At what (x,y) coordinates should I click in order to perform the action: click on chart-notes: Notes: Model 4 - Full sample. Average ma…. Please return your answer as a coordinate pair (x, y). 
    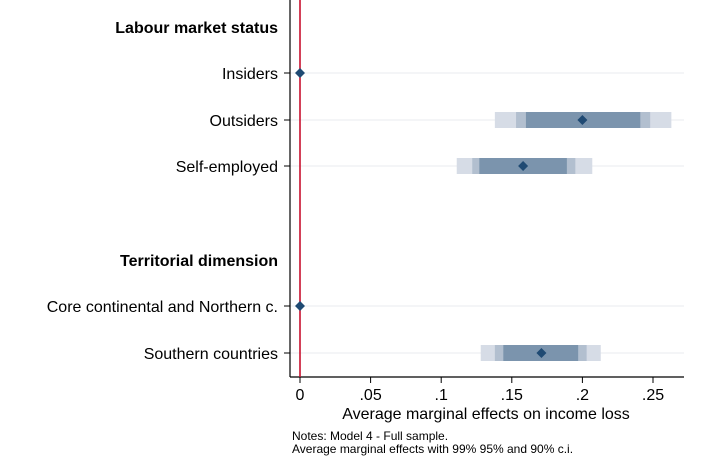
    Looking at the image, I should click on (432, 443).